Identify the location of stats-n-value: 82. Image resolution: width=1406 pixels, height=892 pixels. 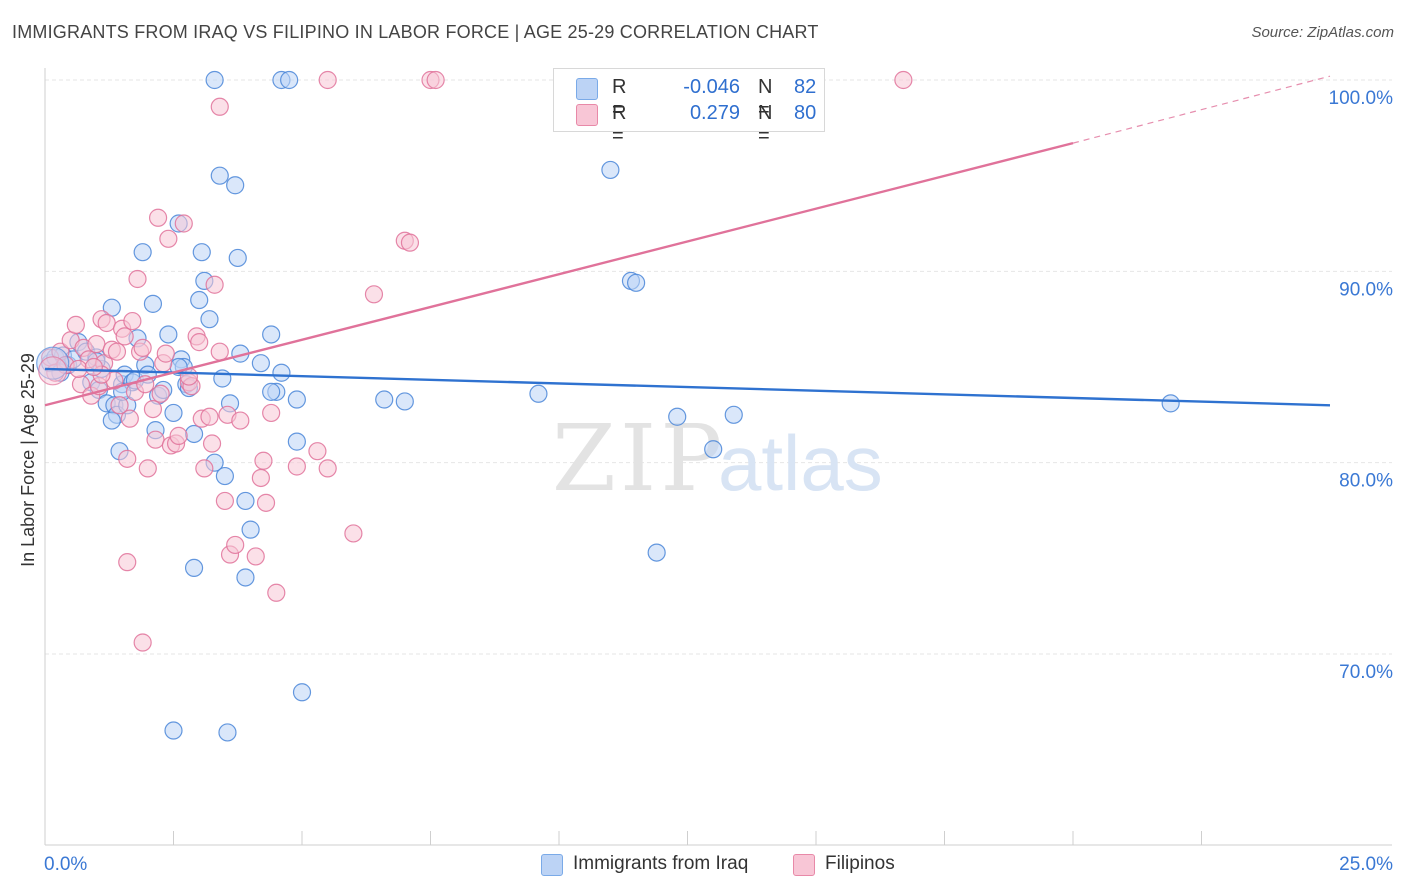
(805, 87).